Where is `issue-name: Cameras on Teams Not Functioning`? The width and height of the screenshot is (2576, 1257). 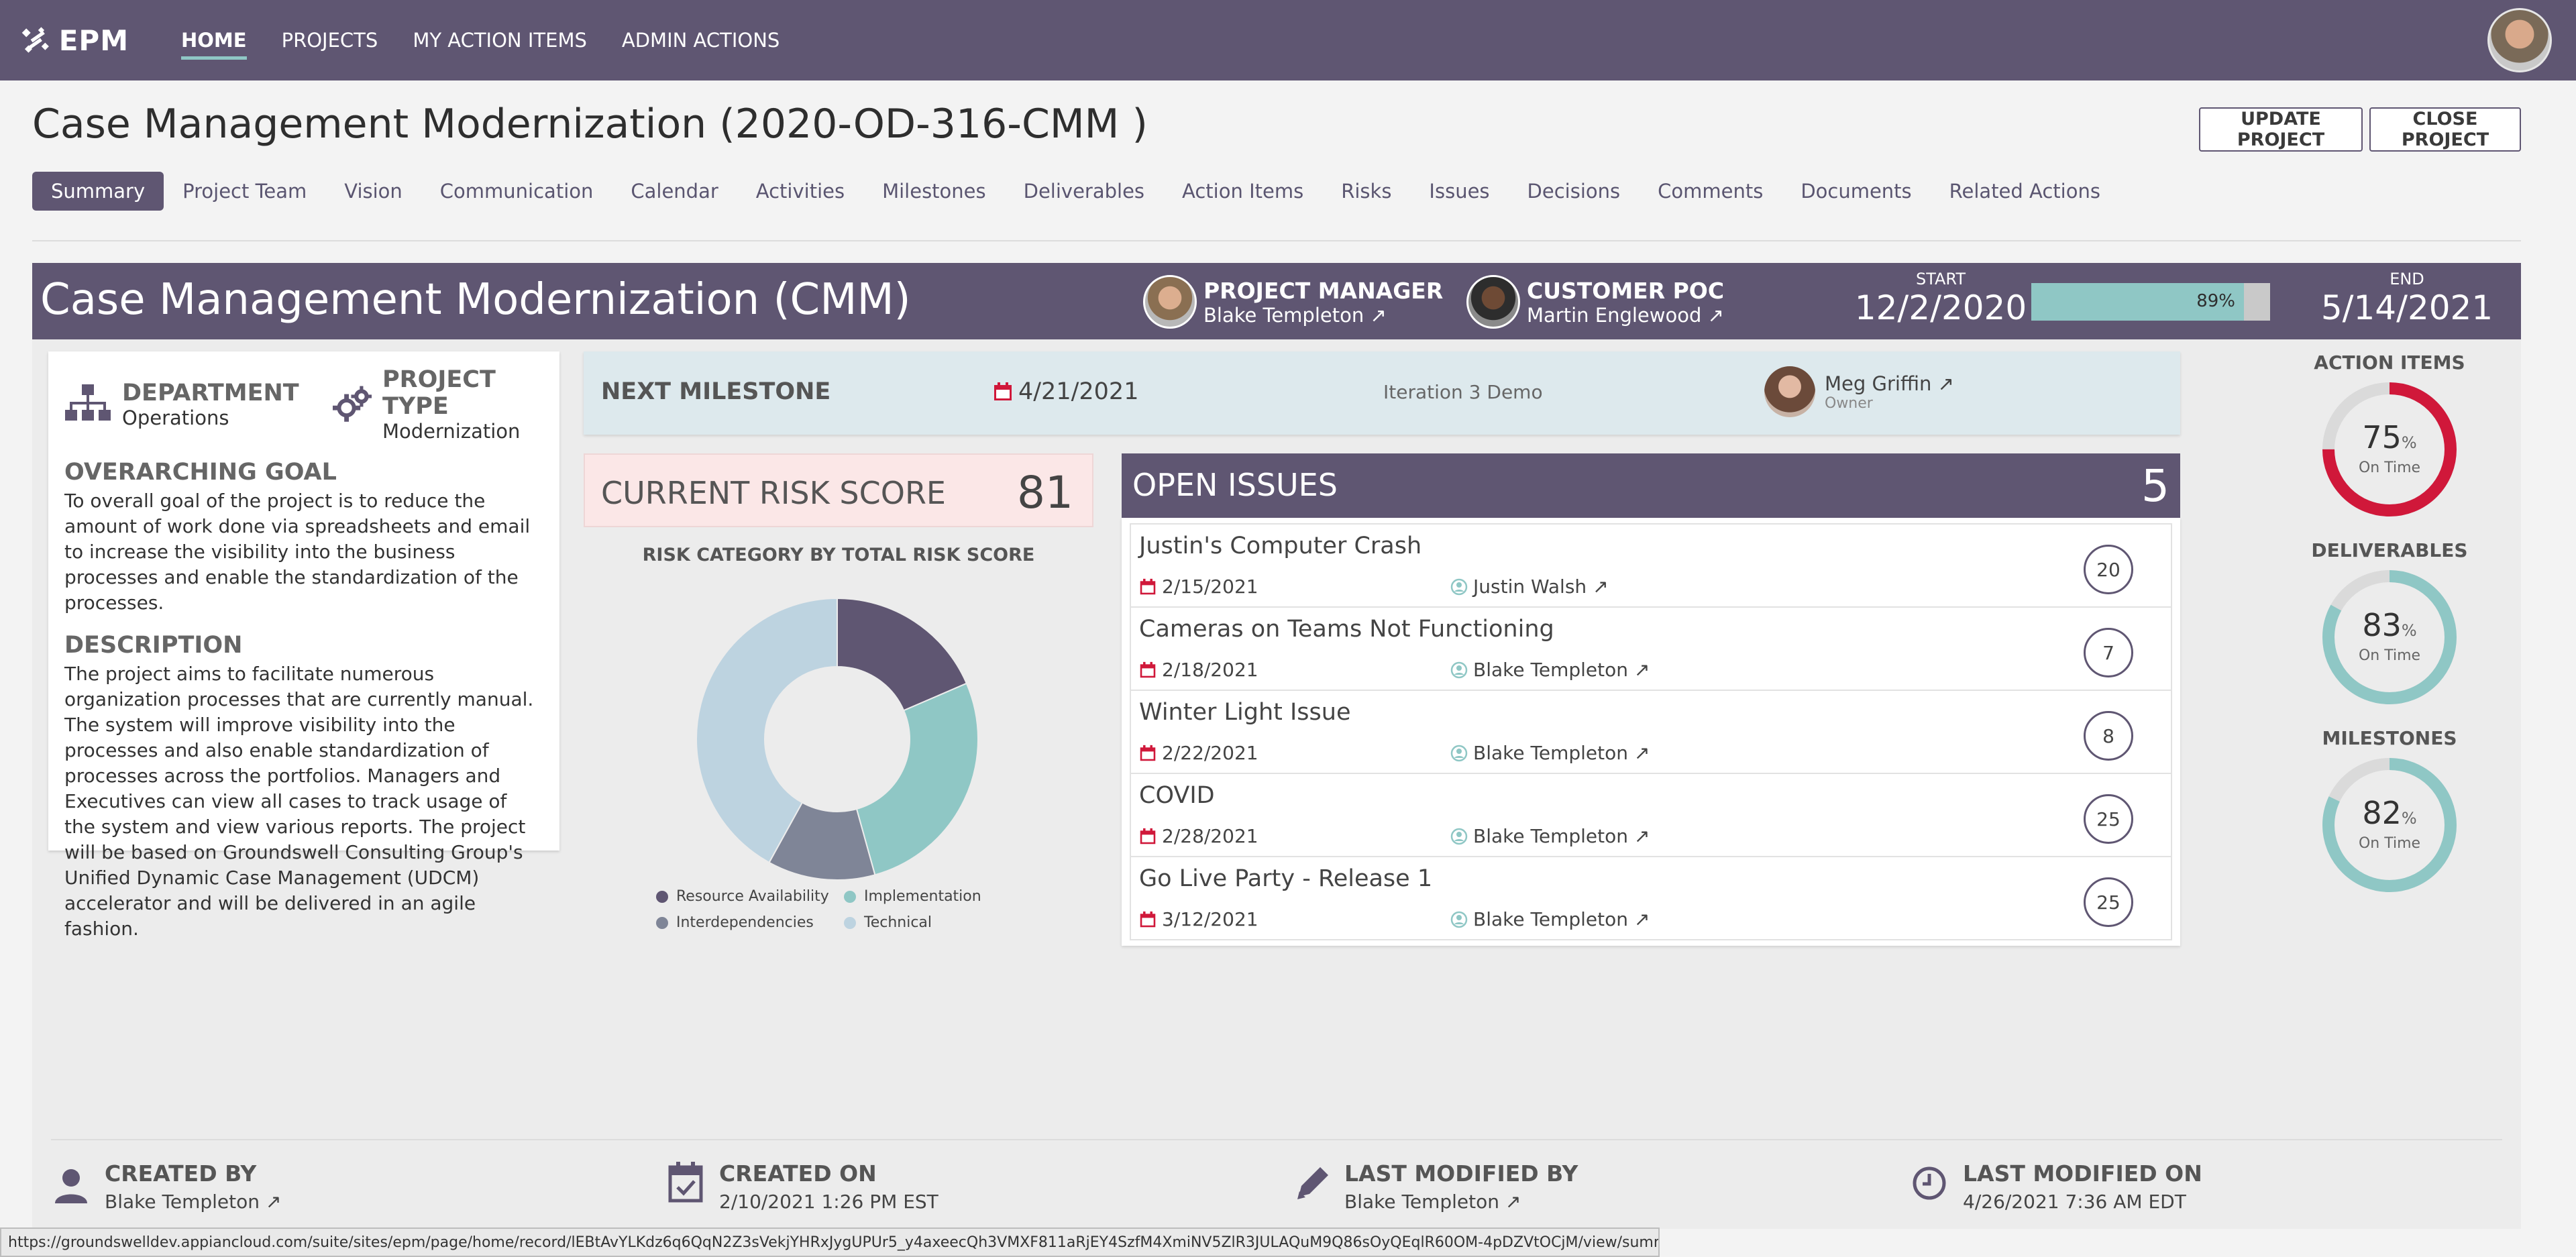 issue-name: Cameras on Teams Not Functioning is located at coordinates (1346, 630).